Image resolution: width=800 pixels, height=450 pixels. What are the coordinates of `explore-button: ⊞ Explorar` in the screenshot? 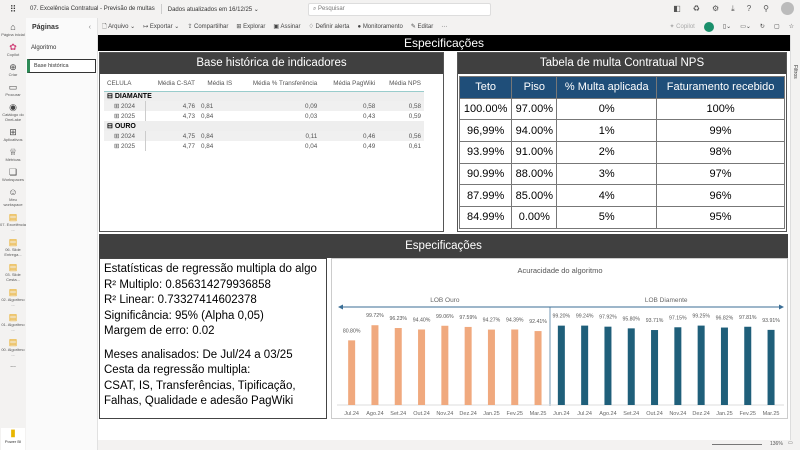 It's located at (251, 27).